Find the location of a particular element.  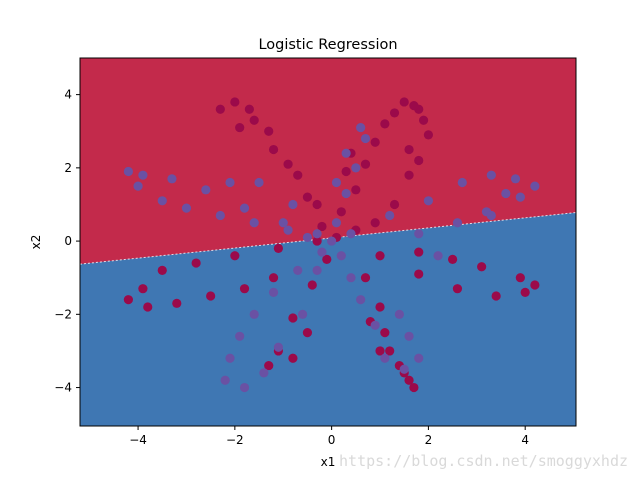

x-tick-label: 2 is located at coordinates (429, 440).